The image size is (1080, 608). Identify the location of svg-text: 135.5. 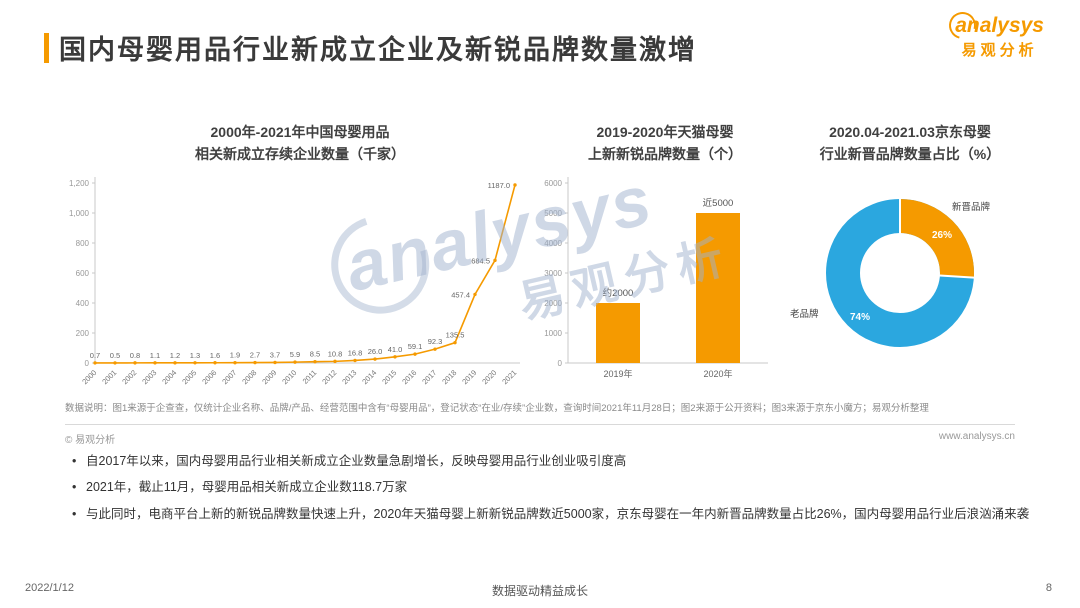
(455, 335).